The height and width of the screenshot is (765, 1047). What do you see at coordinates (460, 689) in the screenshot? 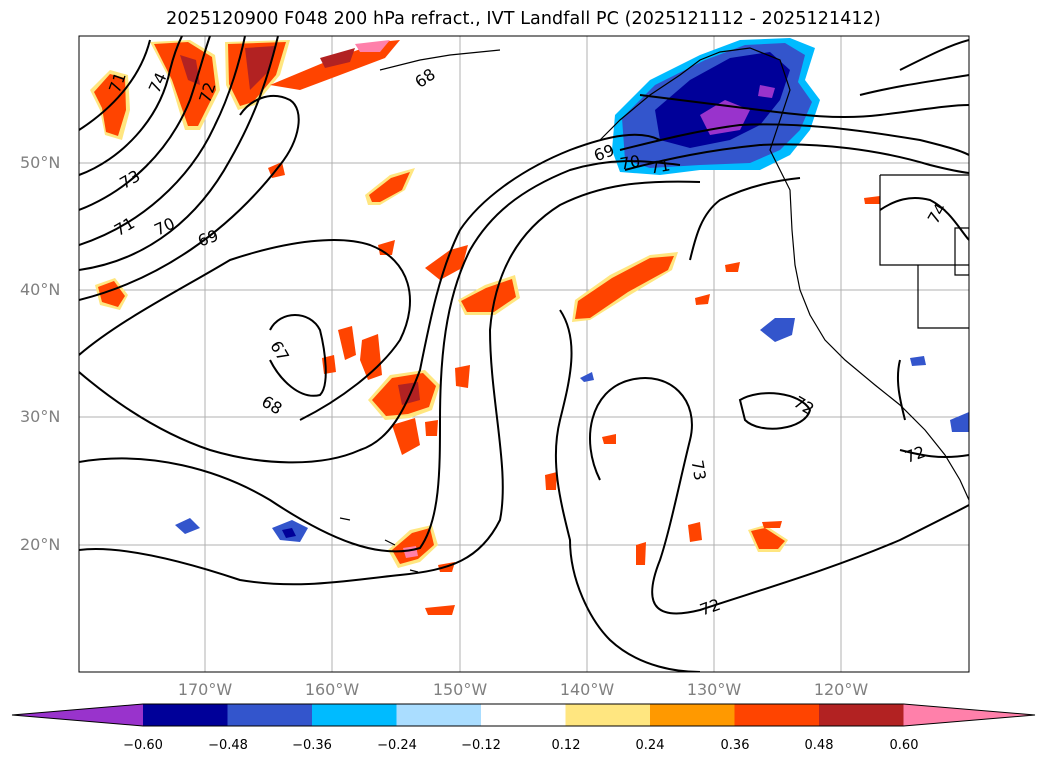
I see `lon-label: 150°W` at bounding box center [460, 689].